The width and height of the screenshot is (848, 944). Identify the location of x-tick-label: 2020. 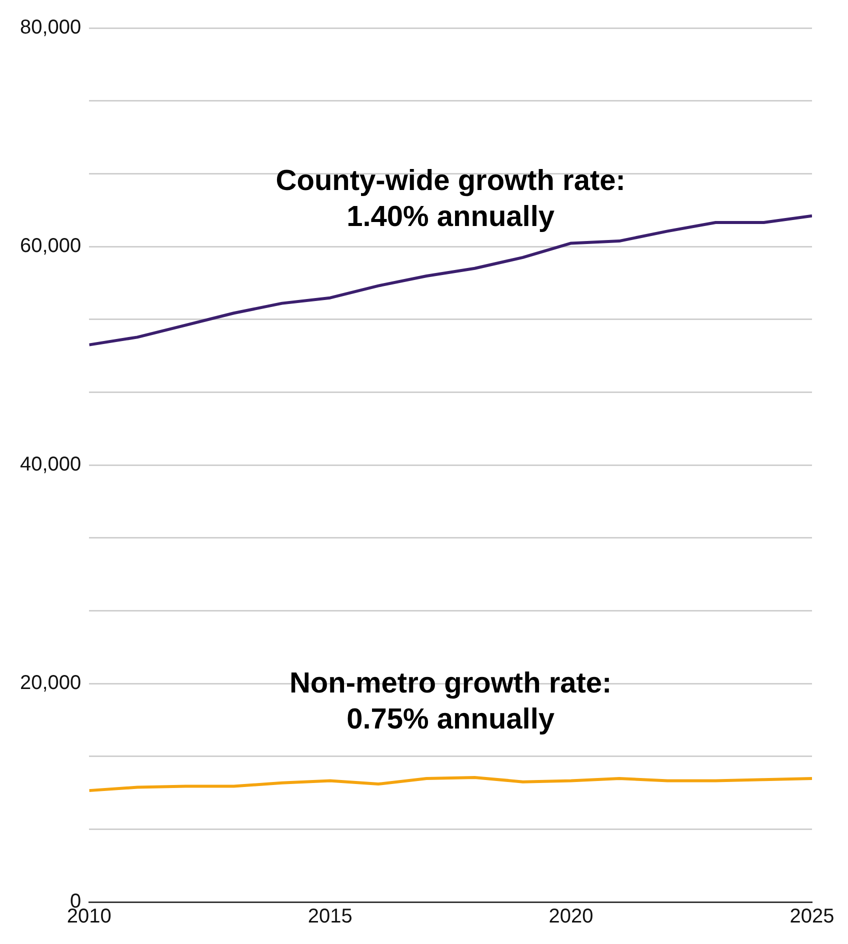
(571, 917).